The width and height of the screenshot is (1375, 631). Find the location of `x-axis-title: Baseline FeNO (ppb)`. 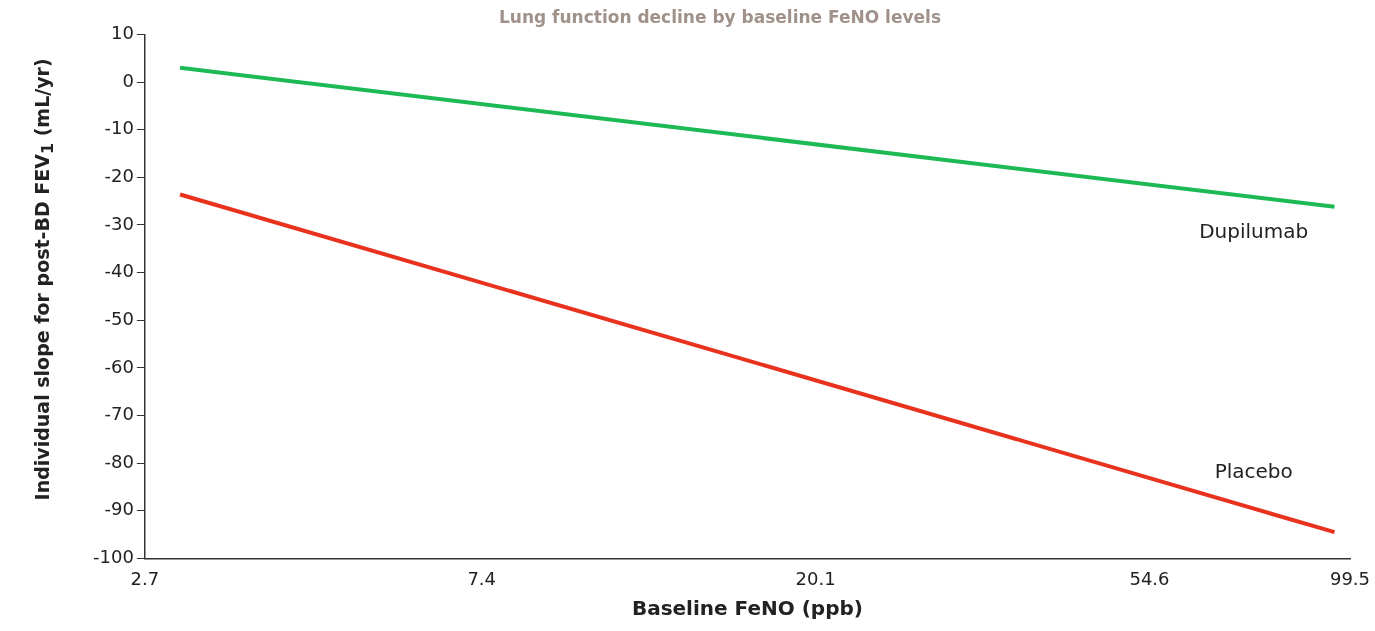

x-axis-title: Baseline FeNO (ppb) is located at coordinates (747, 608).